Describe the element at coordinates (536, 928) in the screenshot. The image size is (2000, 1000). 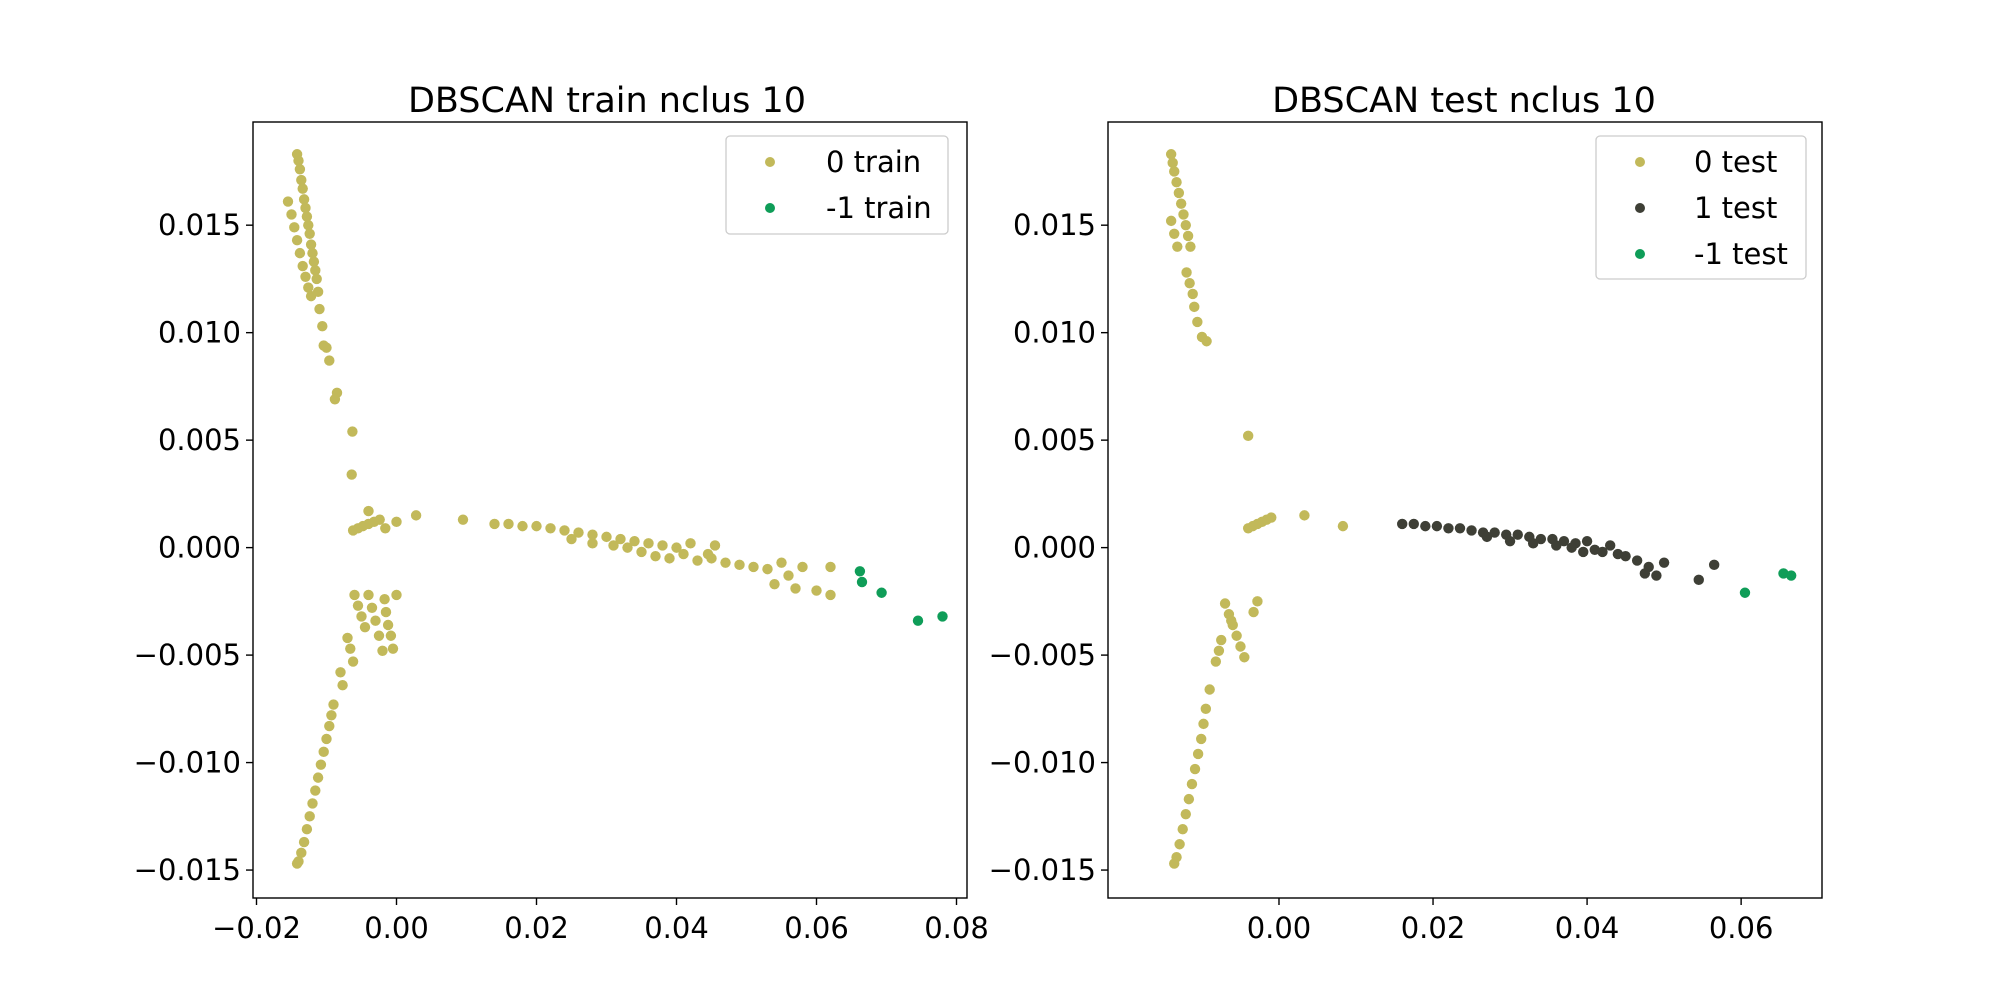
I see `train-xtick-label-2: 0.02` at that location.